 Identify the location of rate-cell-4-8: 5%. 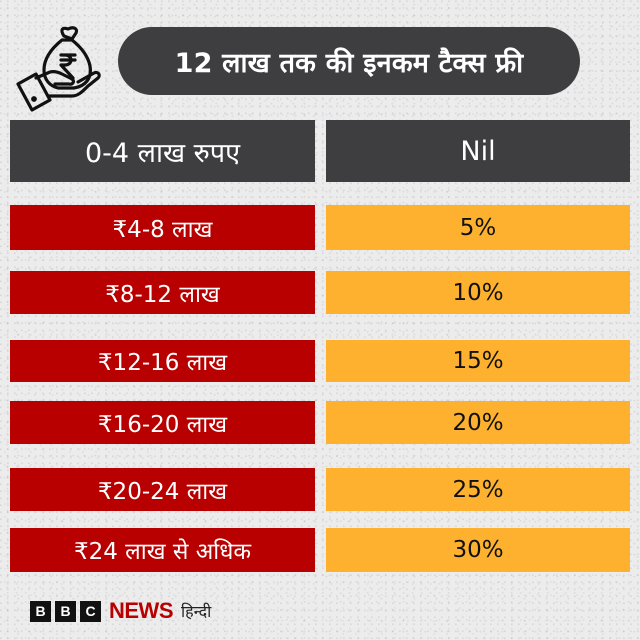
(478, 227).